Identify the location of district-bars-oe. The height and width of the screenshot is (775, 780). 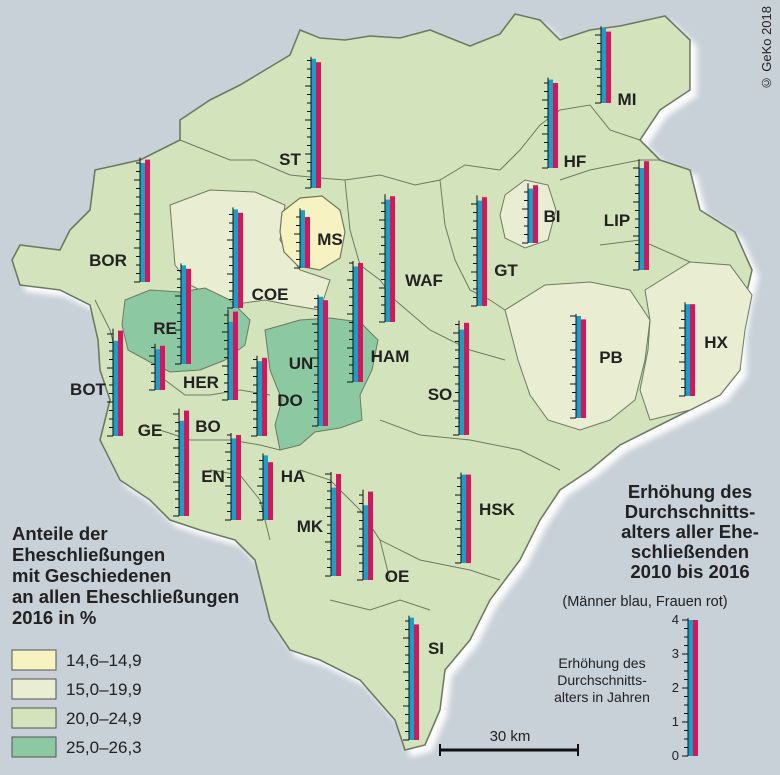
(365, 535).